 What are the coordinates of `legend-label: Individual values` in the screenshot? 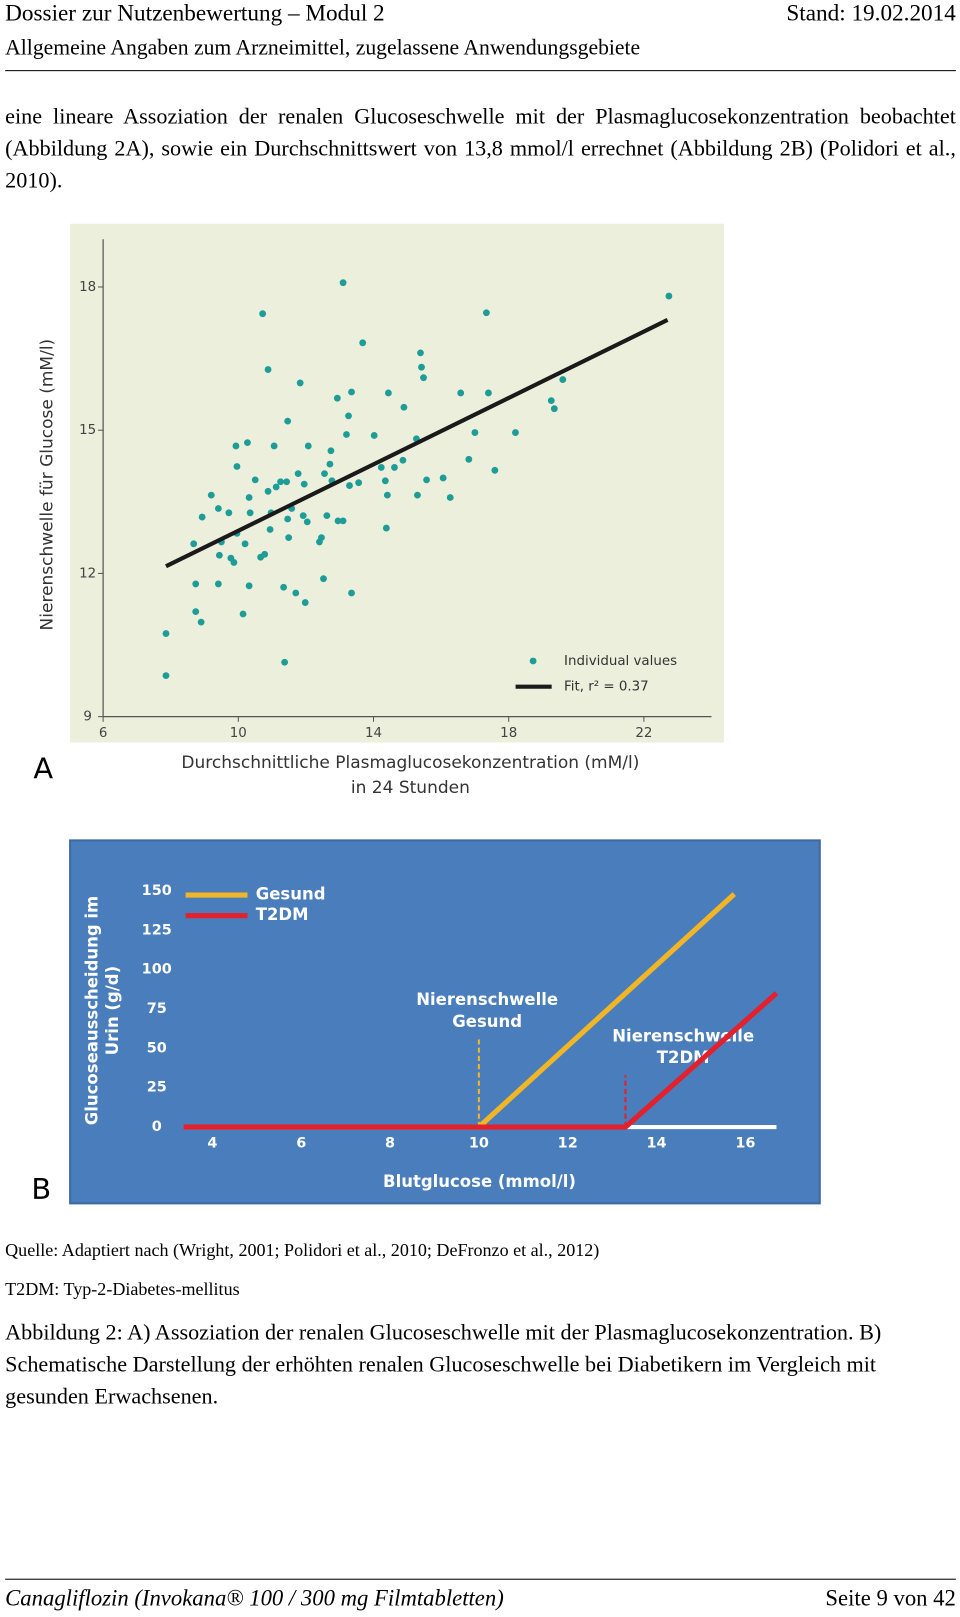 It's located at (620, 661).